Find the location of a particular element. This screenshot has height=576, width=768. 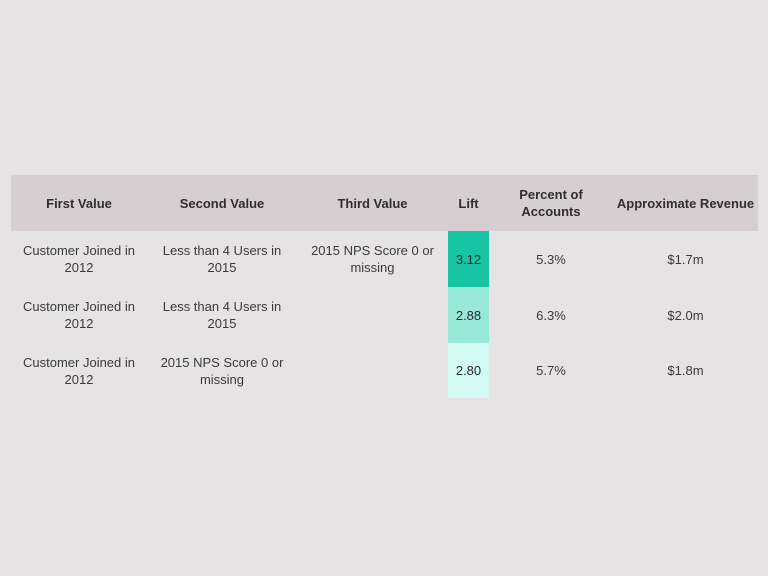

percent-of-accounts-cell: 5.7% is located at coordinates (551, 370).